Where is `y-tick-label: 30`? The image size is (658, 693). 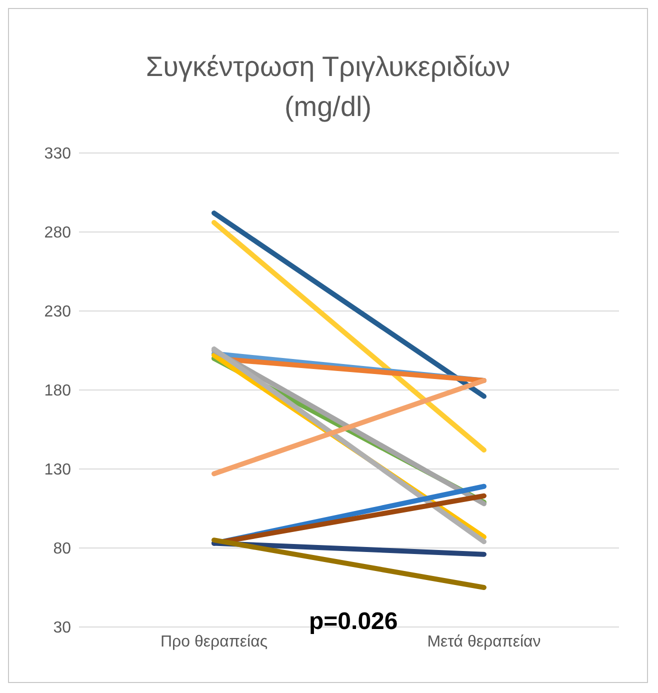
y-tick-label: 30 is located at coordinates (62, 628).